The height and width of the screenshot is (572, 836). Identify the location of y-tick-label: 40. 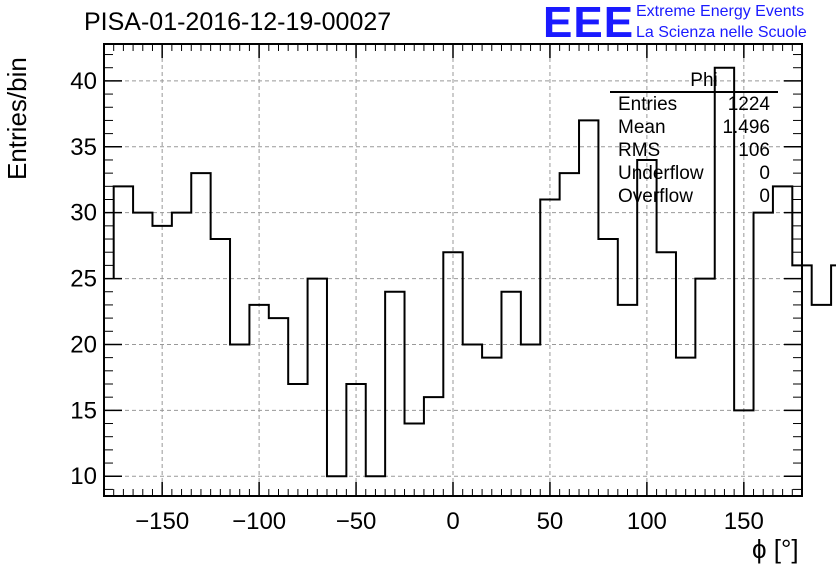
(83, 81).